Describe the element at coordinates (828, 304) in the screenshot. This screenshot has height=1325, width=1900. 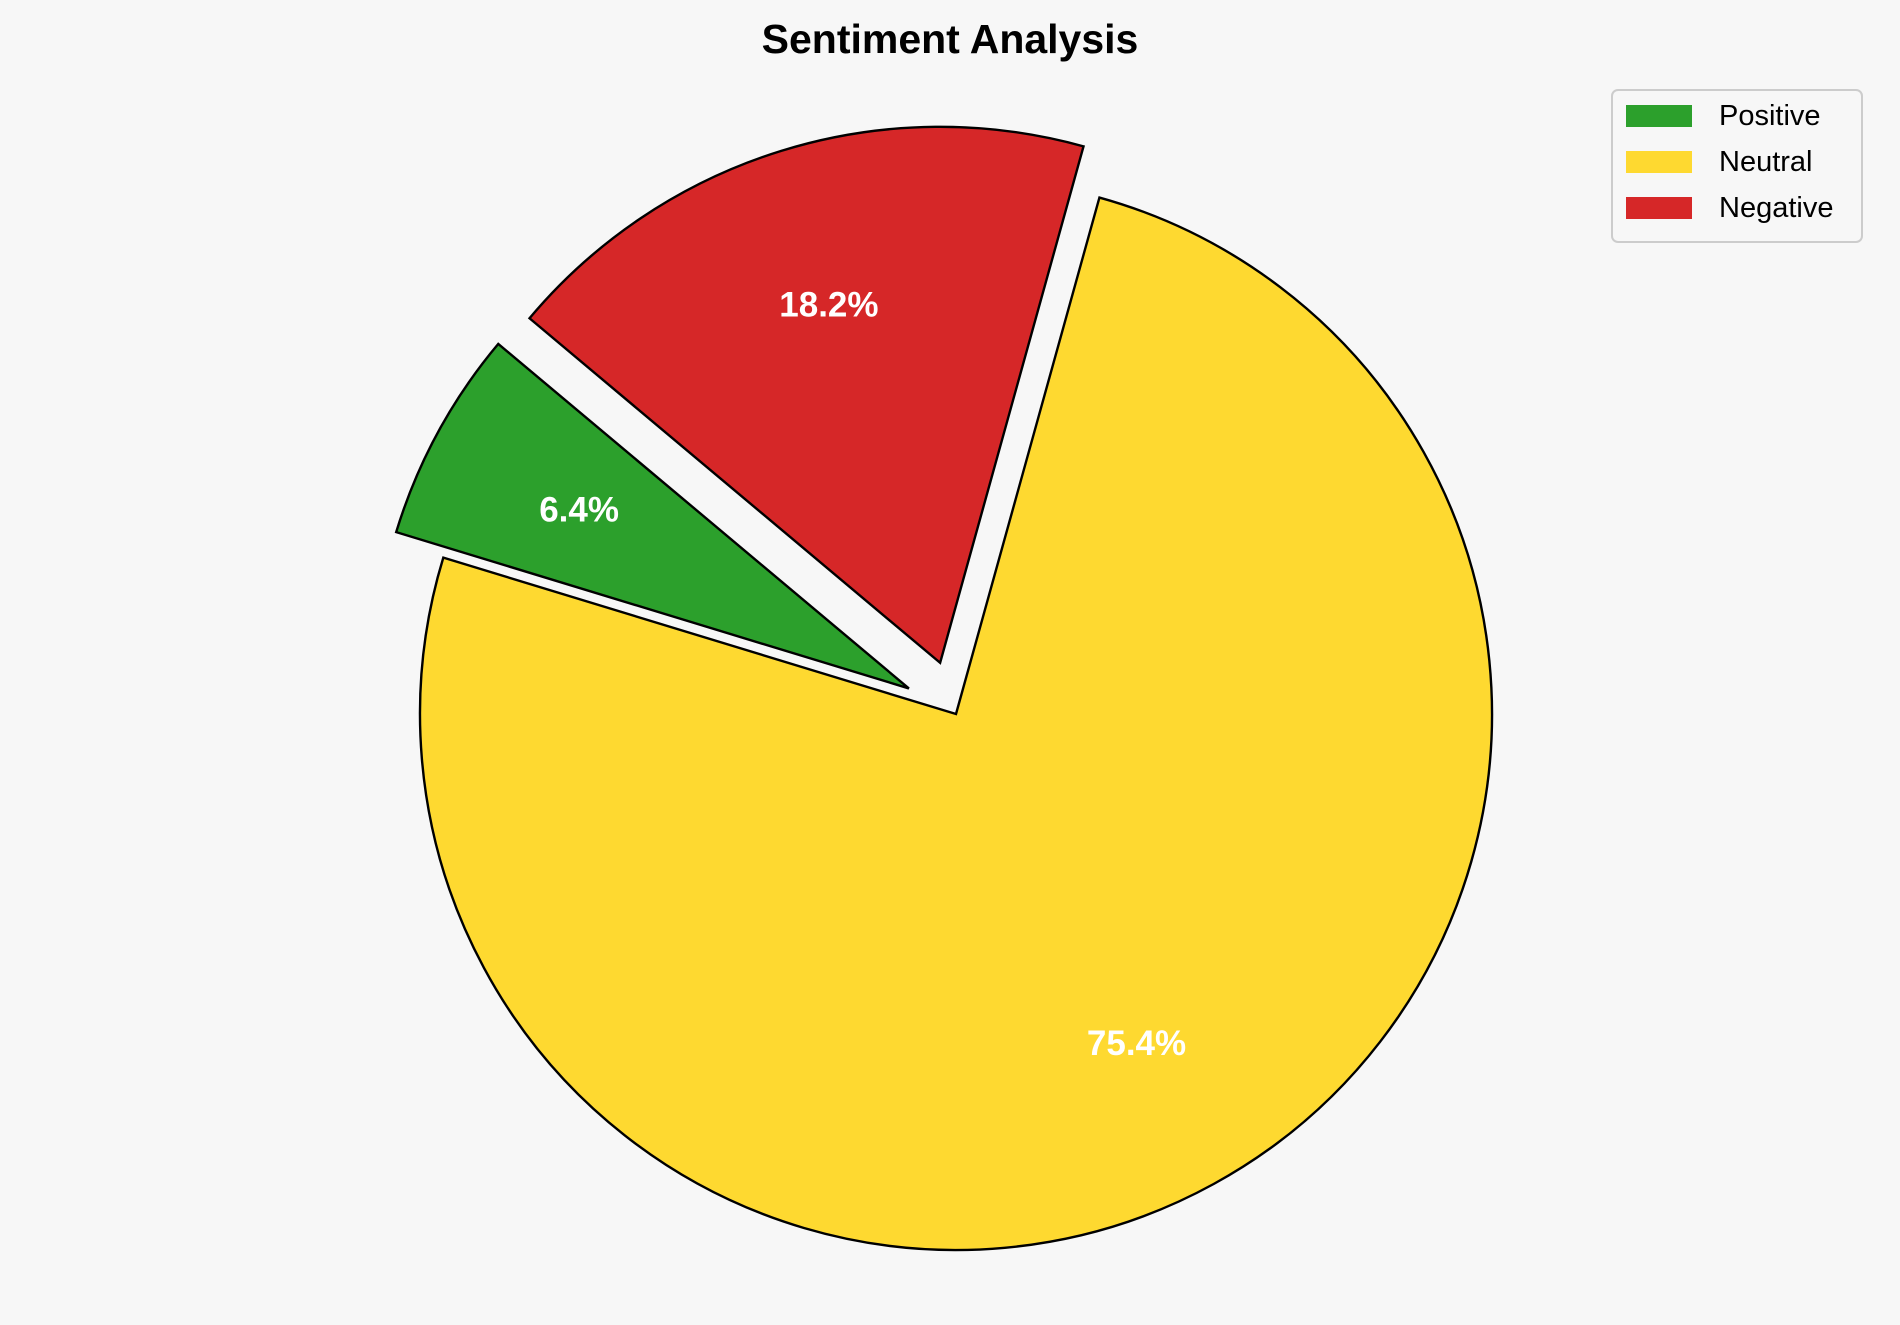
I see `pie-value-label-negative: 18.2%` at that location.